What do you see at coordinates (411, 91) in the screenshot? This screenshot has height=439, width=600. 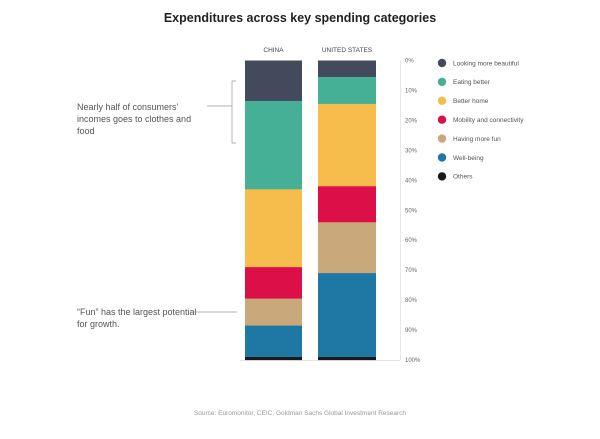 I see `y-tick-label: 10%` at bounding box center [411, 91].